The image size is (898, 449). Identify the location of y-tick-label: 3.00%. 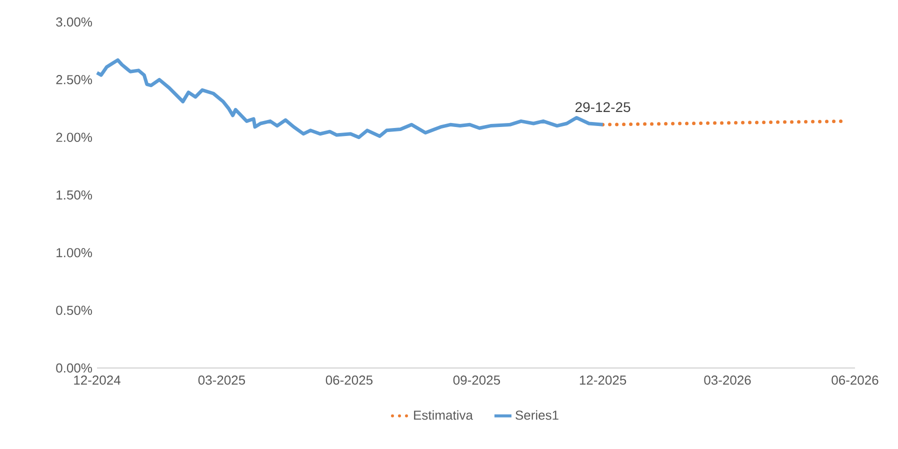
(74, 22).